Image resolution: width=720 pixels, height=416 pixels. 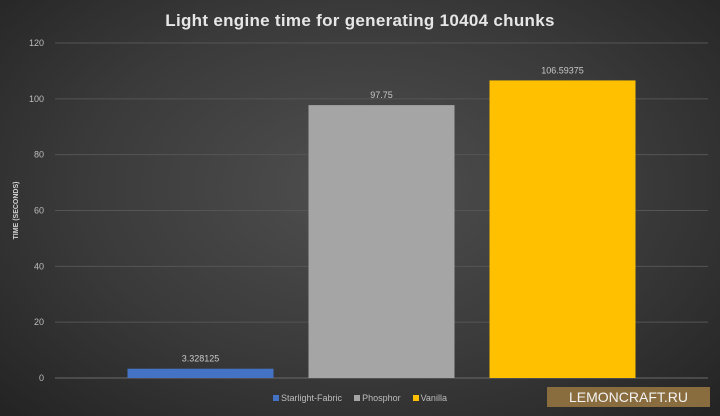 What do you see at coordinates (628, 397) in the screenshot?
I see `watermark: LEMONCRAFT.RU` at bounding box center [628, 397].